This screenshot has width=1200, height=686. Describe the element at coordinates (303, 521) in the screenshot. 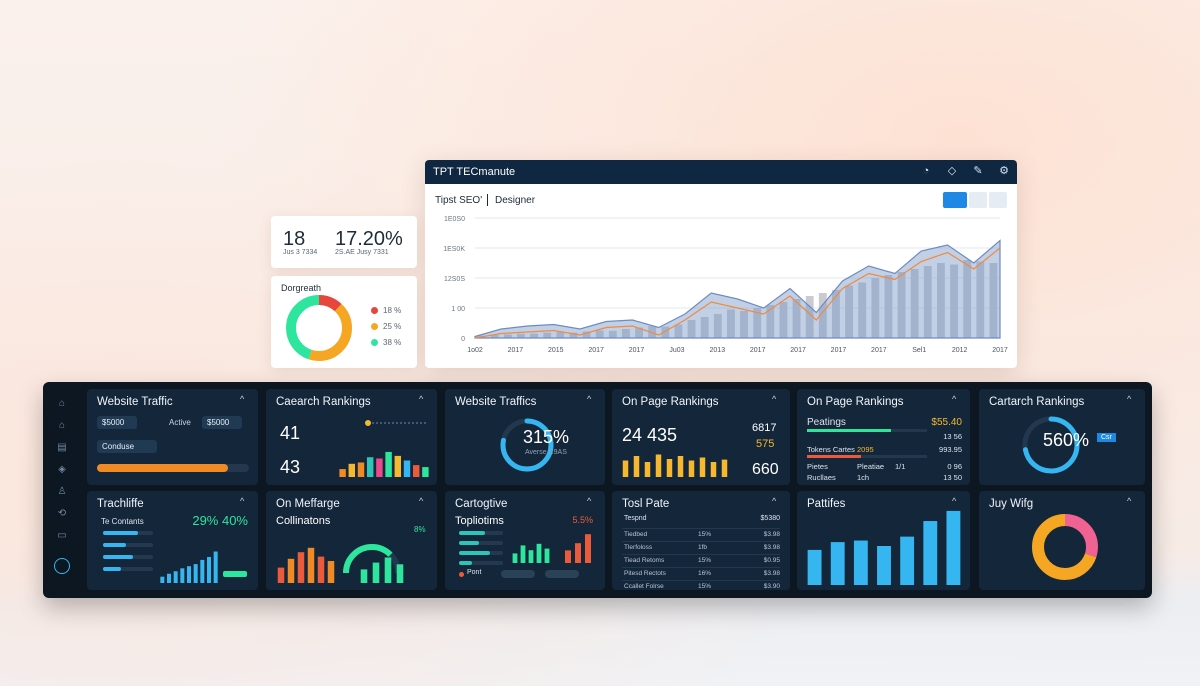

I see `subtitle: Collinatons` at that location.